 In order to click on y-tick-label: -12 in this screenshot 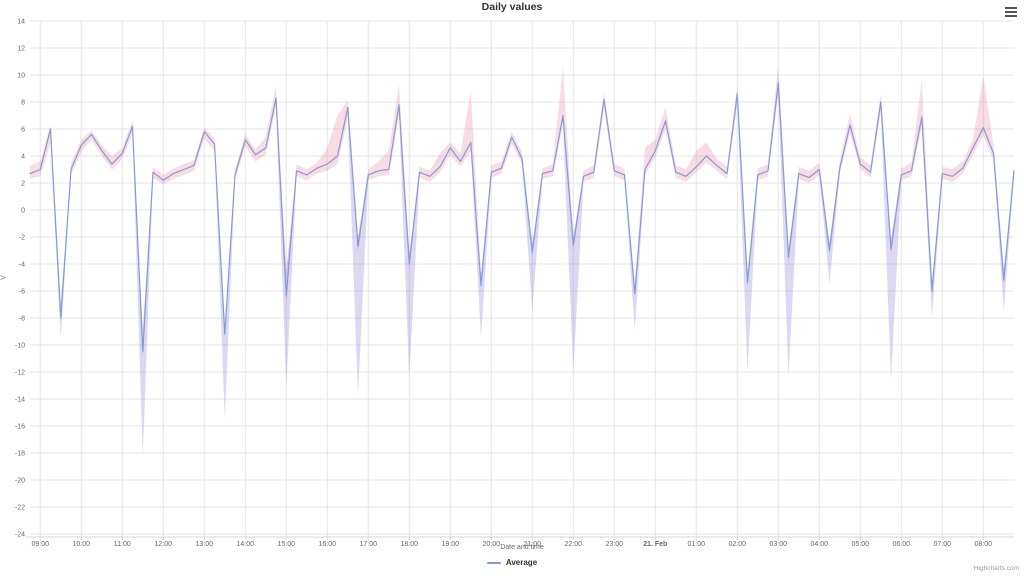, I will do `click(20, 372)`.